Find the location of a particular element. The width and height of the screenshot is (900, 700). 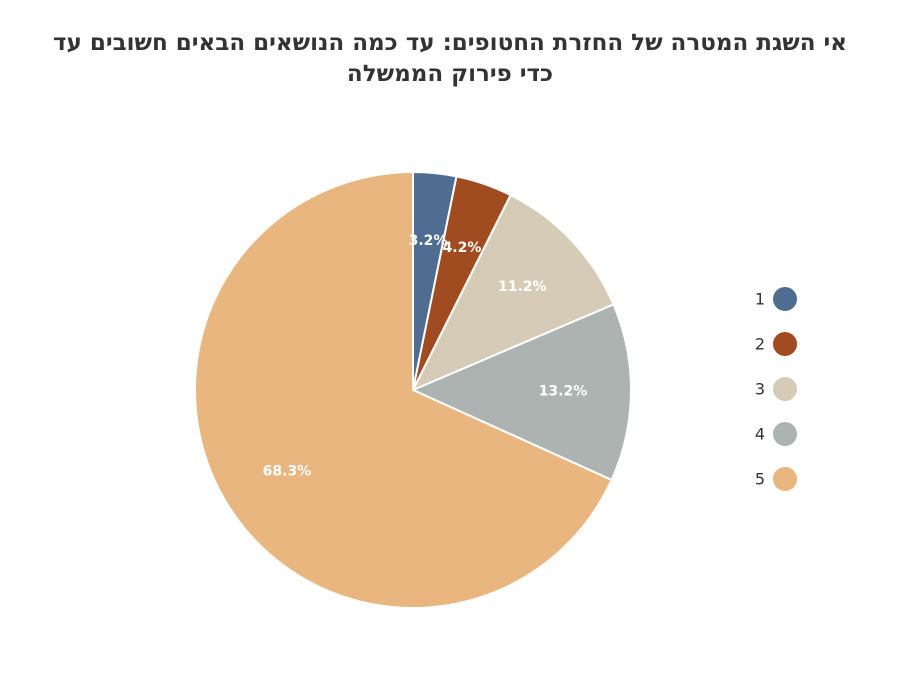

slice-label-1: 3.2% is located at coordinates (428, 241).